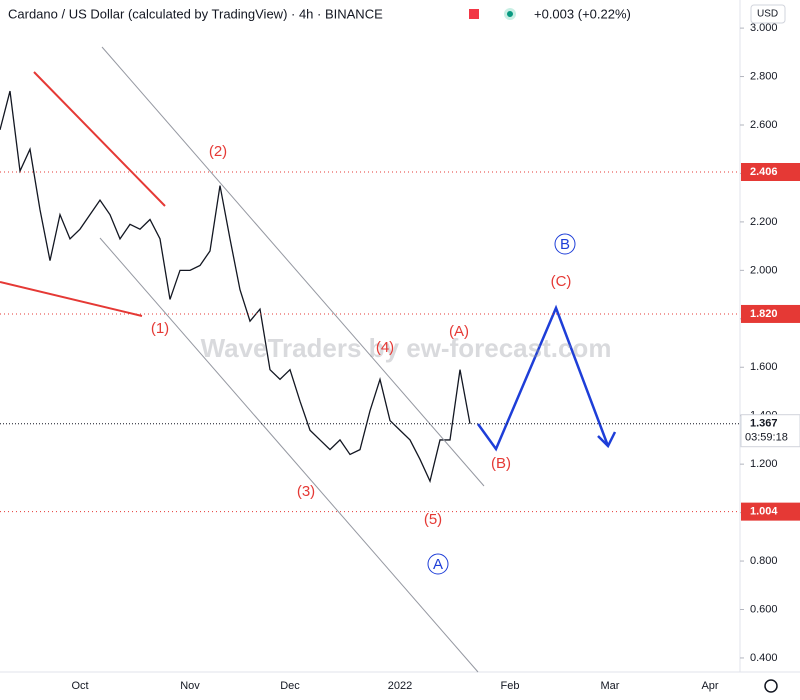 This screenshot has height=700, width=800. I want to click on currency-label: USD, so click(767, 14).